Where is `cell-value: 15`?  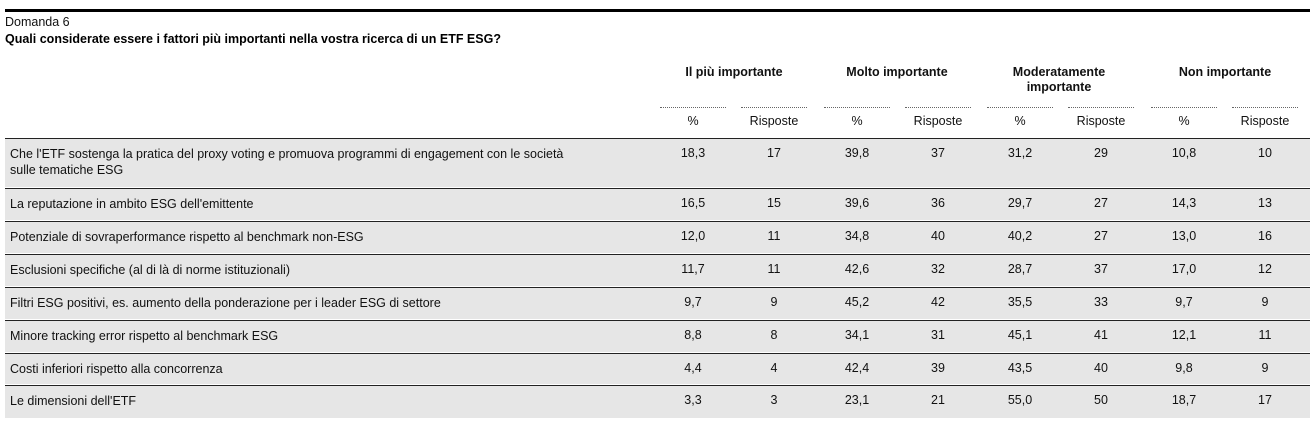
cell-value: 15 is located at coordinates (774, 203).